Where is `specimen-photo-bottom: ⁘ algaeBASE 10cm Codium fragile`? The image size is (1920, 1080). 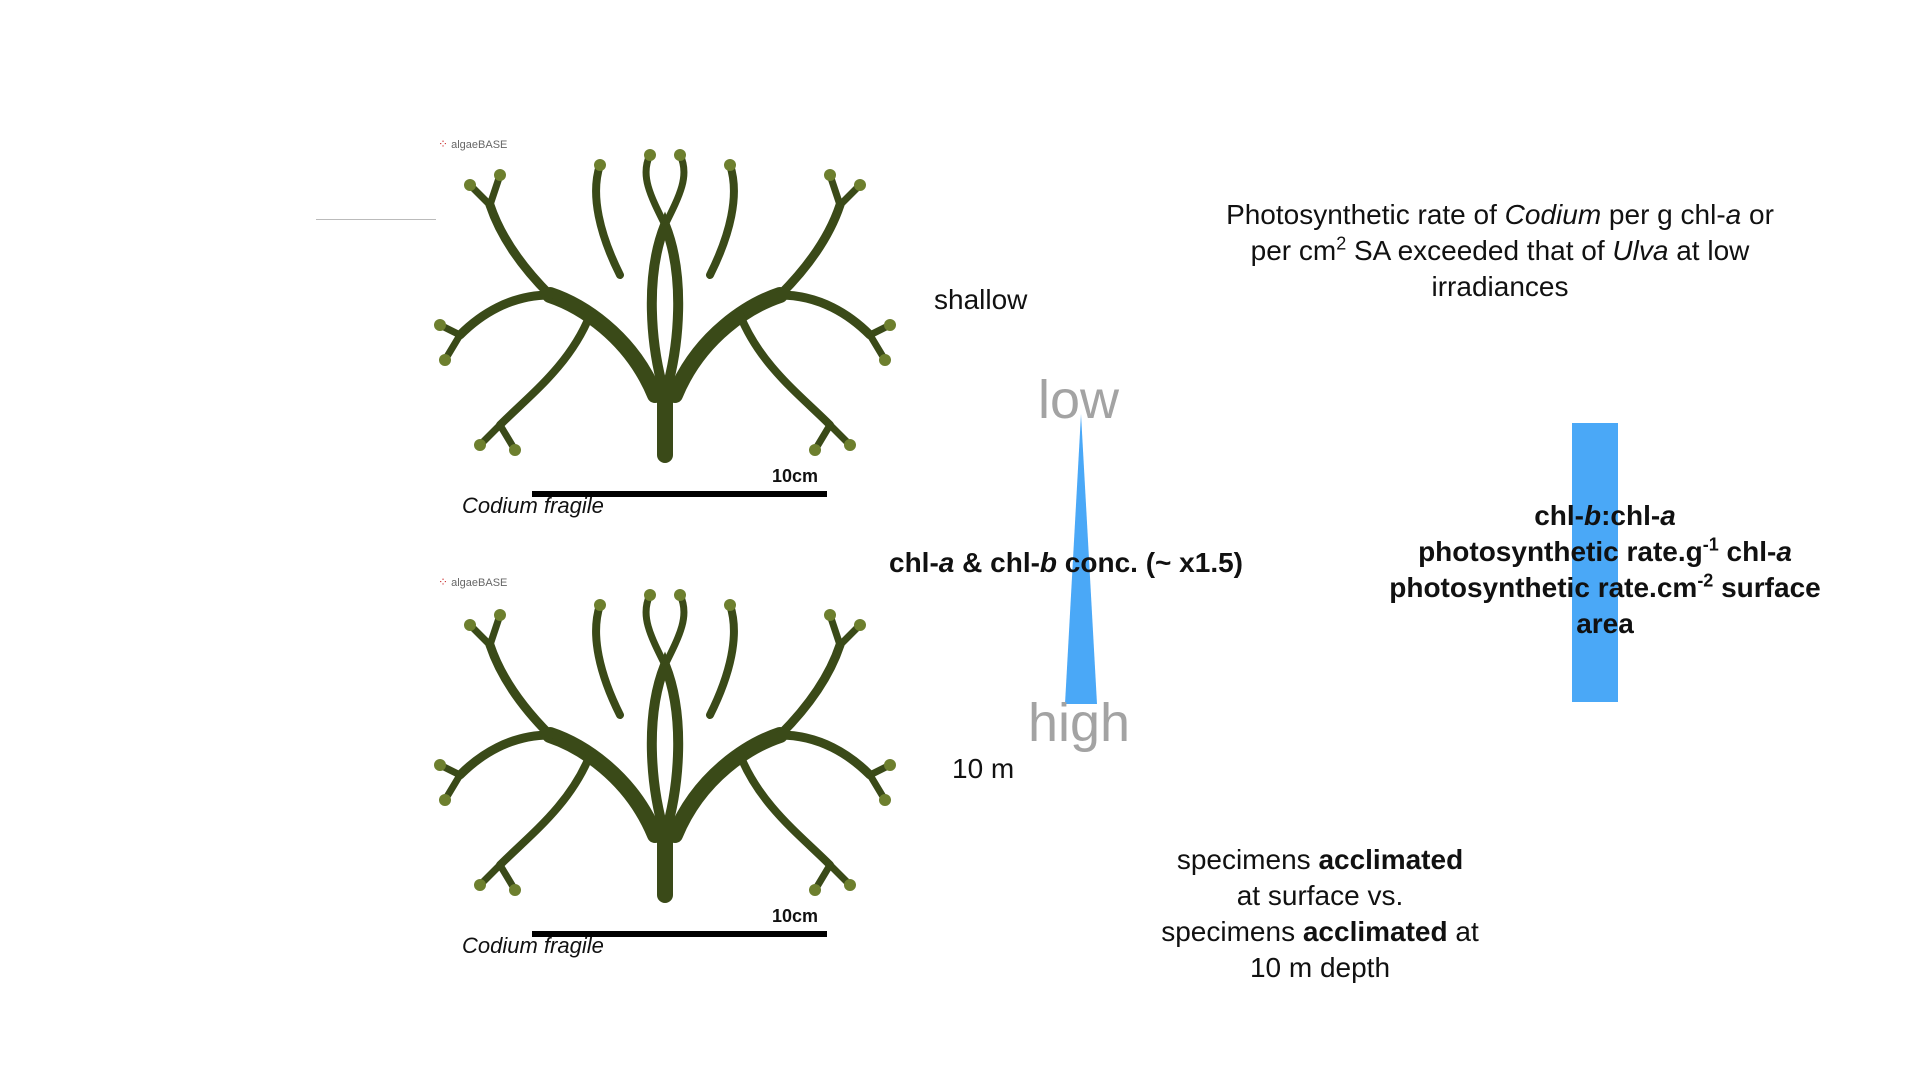
specimen-photo-bottom: ⁘ algaeBASE 10cm Codium fragile is located at coordinates (665, 765).